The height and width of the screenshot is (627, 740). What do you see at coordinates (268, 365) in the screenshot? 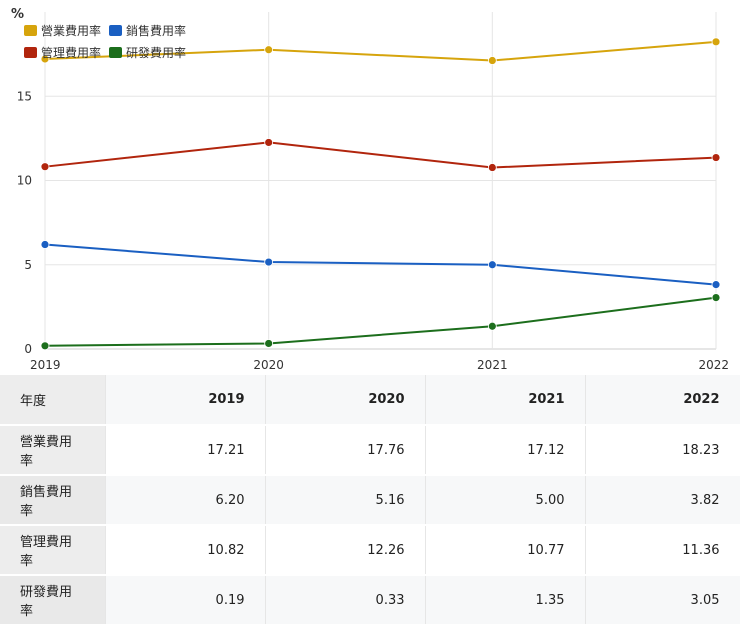
I see `x-tick-label: 2020` at bounding box center [268, 365].